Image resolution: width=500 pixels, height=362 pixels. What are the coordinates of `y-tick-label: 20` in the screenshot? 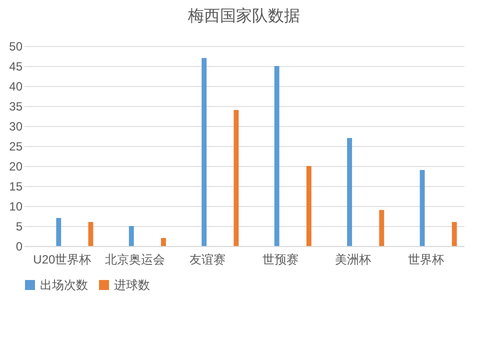 It's located at (16, 167).